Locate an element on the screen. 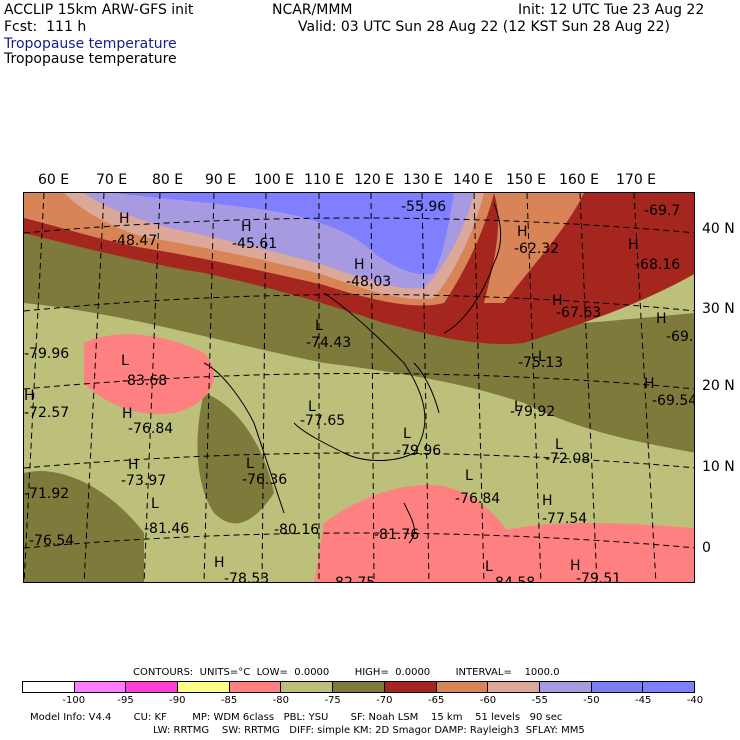 This screenshot has width=740, height=740. value-label: -48.47 is located at coordinates (134, 241).